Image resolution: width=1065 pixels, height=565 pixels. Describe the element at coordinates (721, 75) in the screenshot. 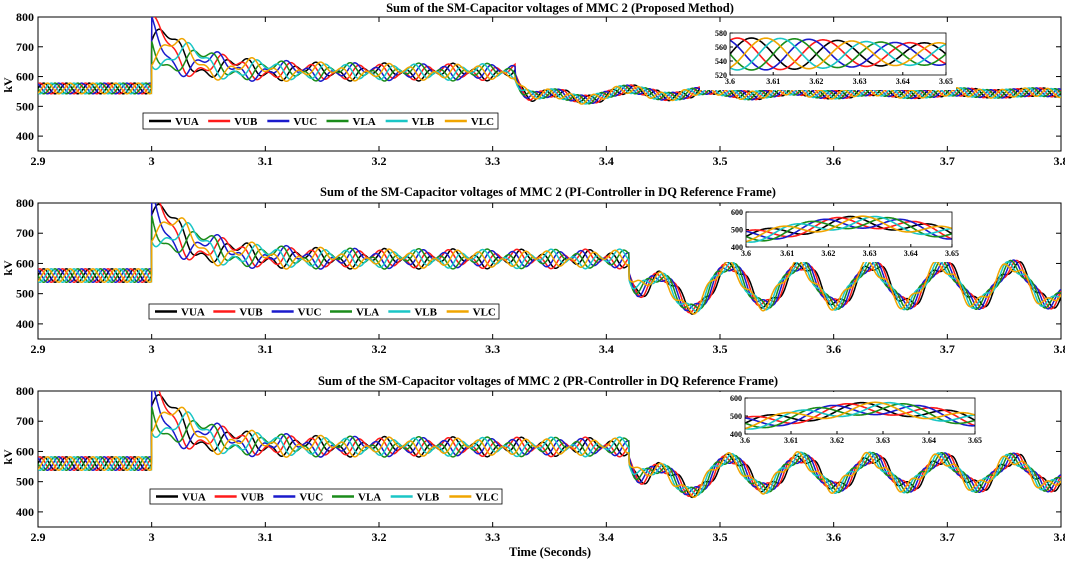

I see `inset-y-tick-label: 520` at that location.